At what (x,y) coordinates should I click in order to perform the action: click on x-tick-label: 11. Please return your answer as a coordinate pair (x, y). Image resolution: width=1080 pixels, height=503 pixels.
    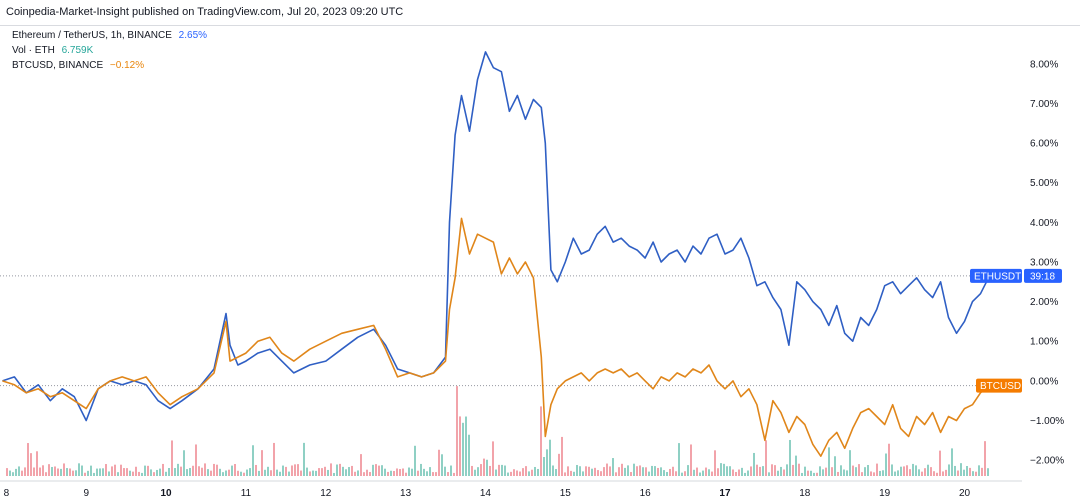
    Looking at the image, I should click on (246, 493).